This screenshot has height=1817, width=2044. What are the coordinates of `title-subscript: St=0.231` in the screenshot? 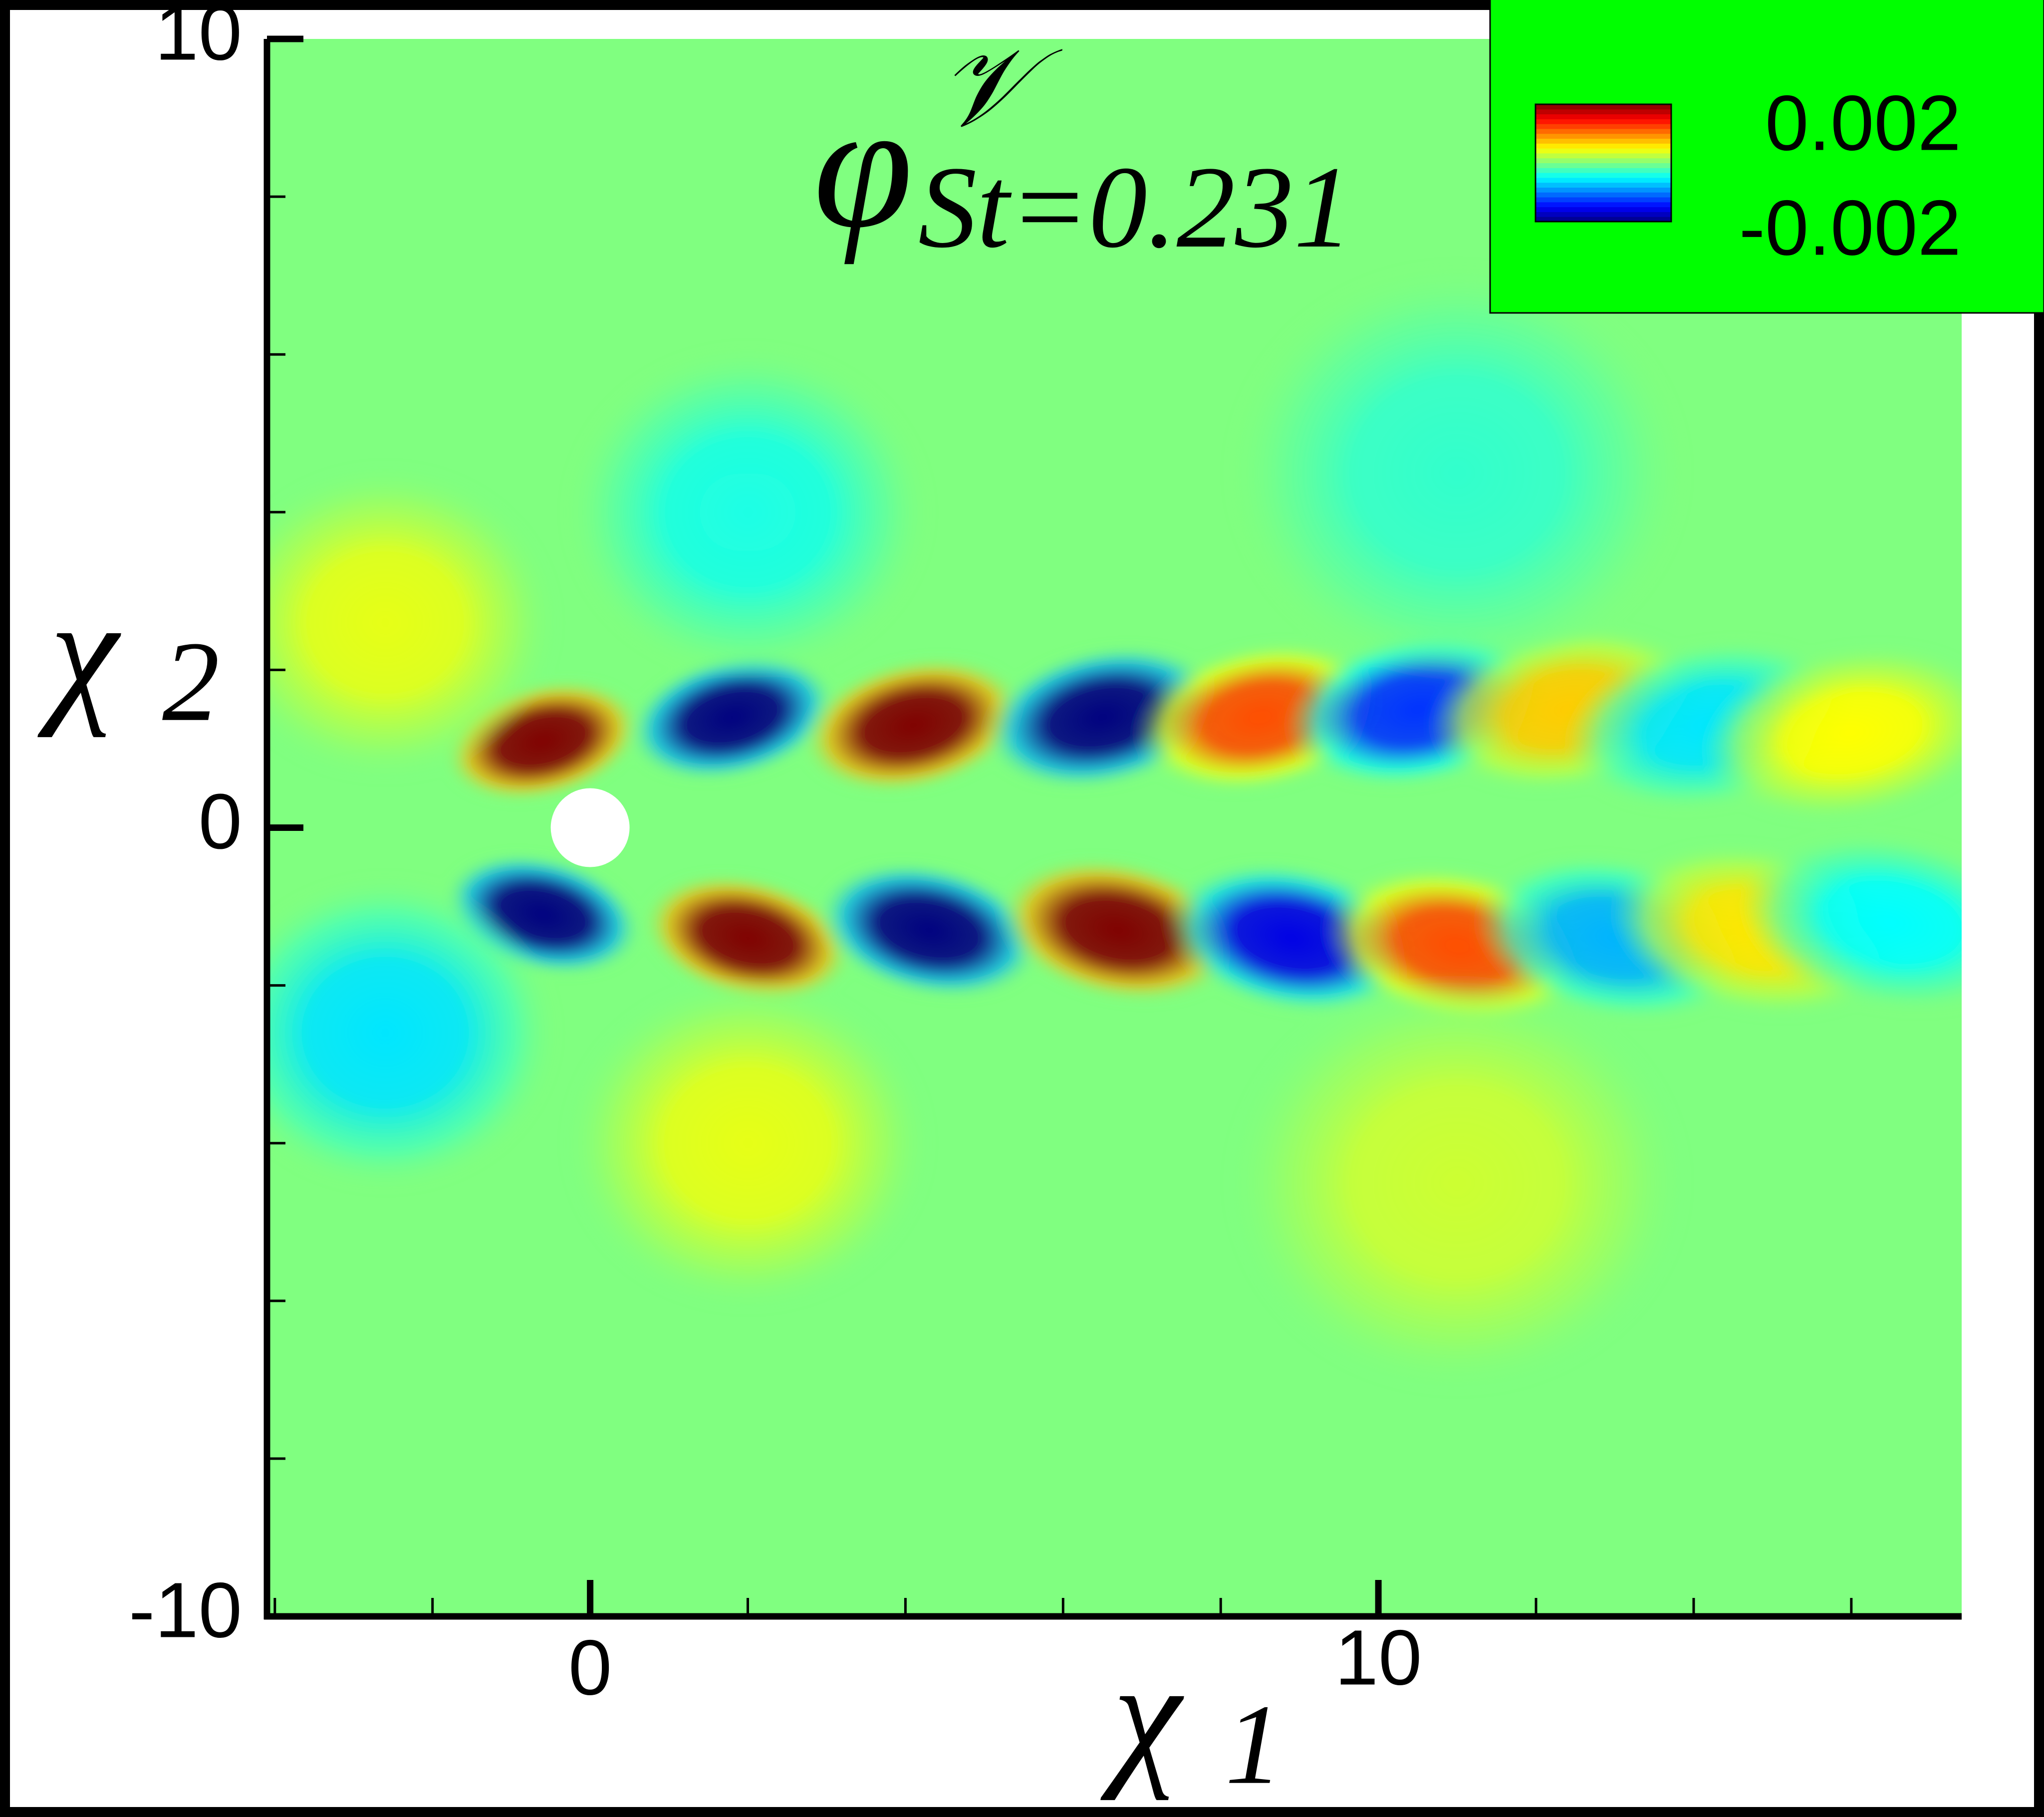 It's located at (1135, 207).